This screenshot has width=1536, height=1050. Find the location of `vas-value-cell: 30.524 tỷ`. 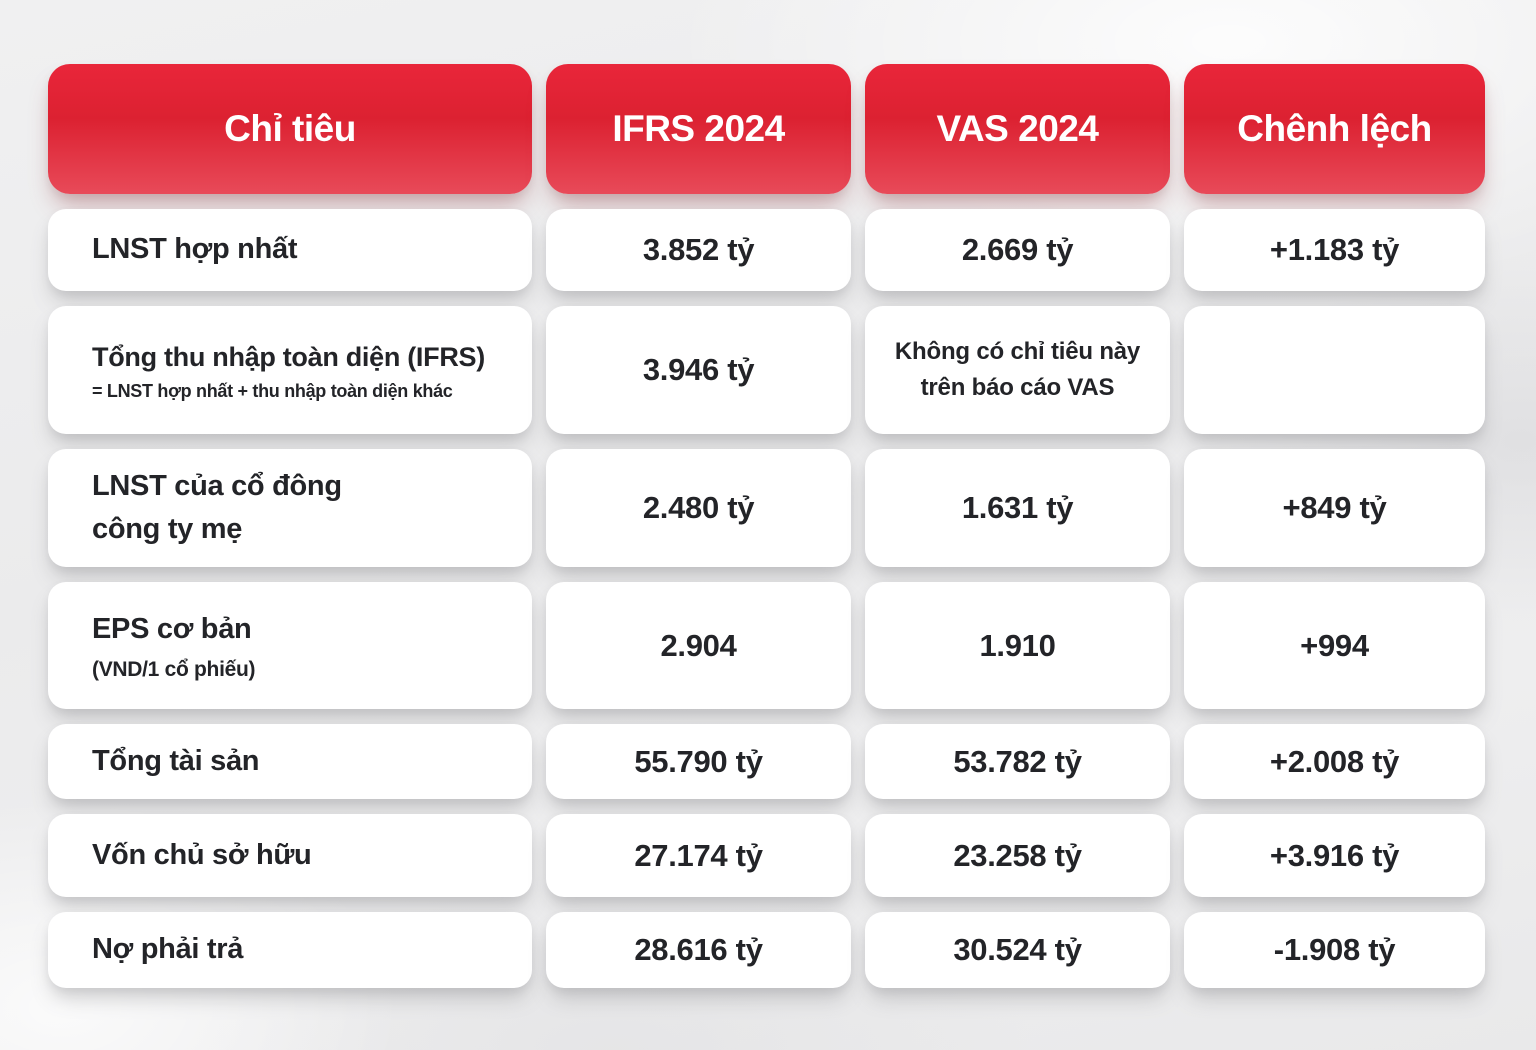

vas-value-cell: 30.524 tỷ is located at coordinates (1017, 950).